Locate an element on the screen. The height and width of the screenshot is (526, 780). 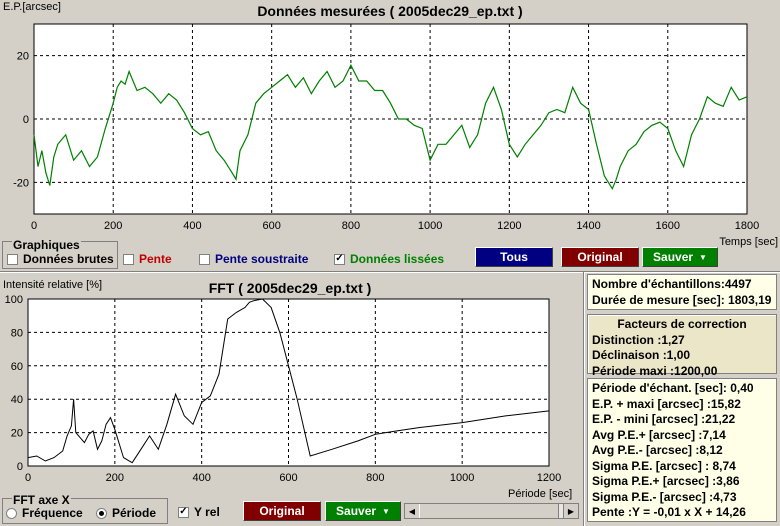
yrel-checkbox: ✓ Y rel is located at coordinates (199, 512).